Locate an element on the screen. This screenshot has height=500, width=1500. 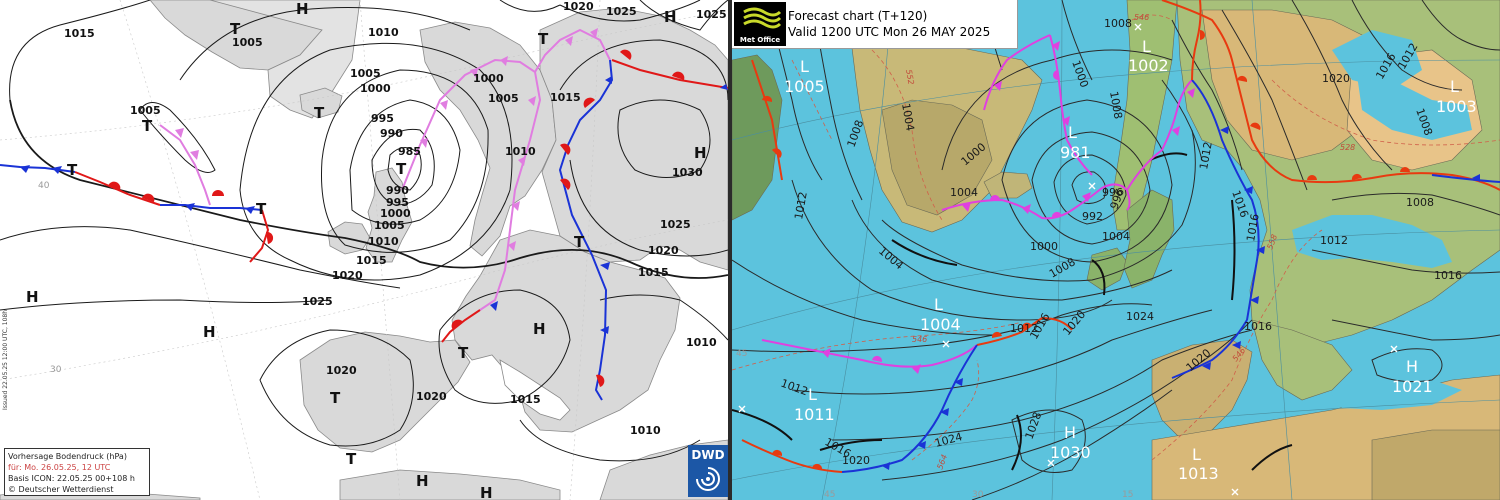
dwd-legend-line: für: Mo. 26.05.25, 12 UTC is located at coordinates (59, 467).